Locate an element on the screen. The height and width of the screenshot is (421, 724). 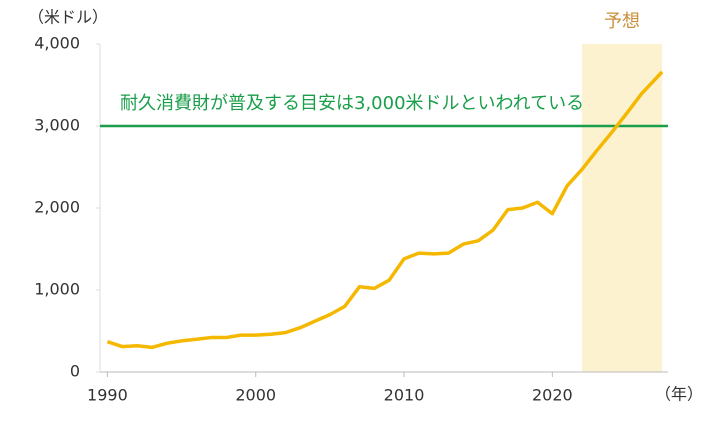
y-tick-label: 2,000 is located at coordinates (57, 207).